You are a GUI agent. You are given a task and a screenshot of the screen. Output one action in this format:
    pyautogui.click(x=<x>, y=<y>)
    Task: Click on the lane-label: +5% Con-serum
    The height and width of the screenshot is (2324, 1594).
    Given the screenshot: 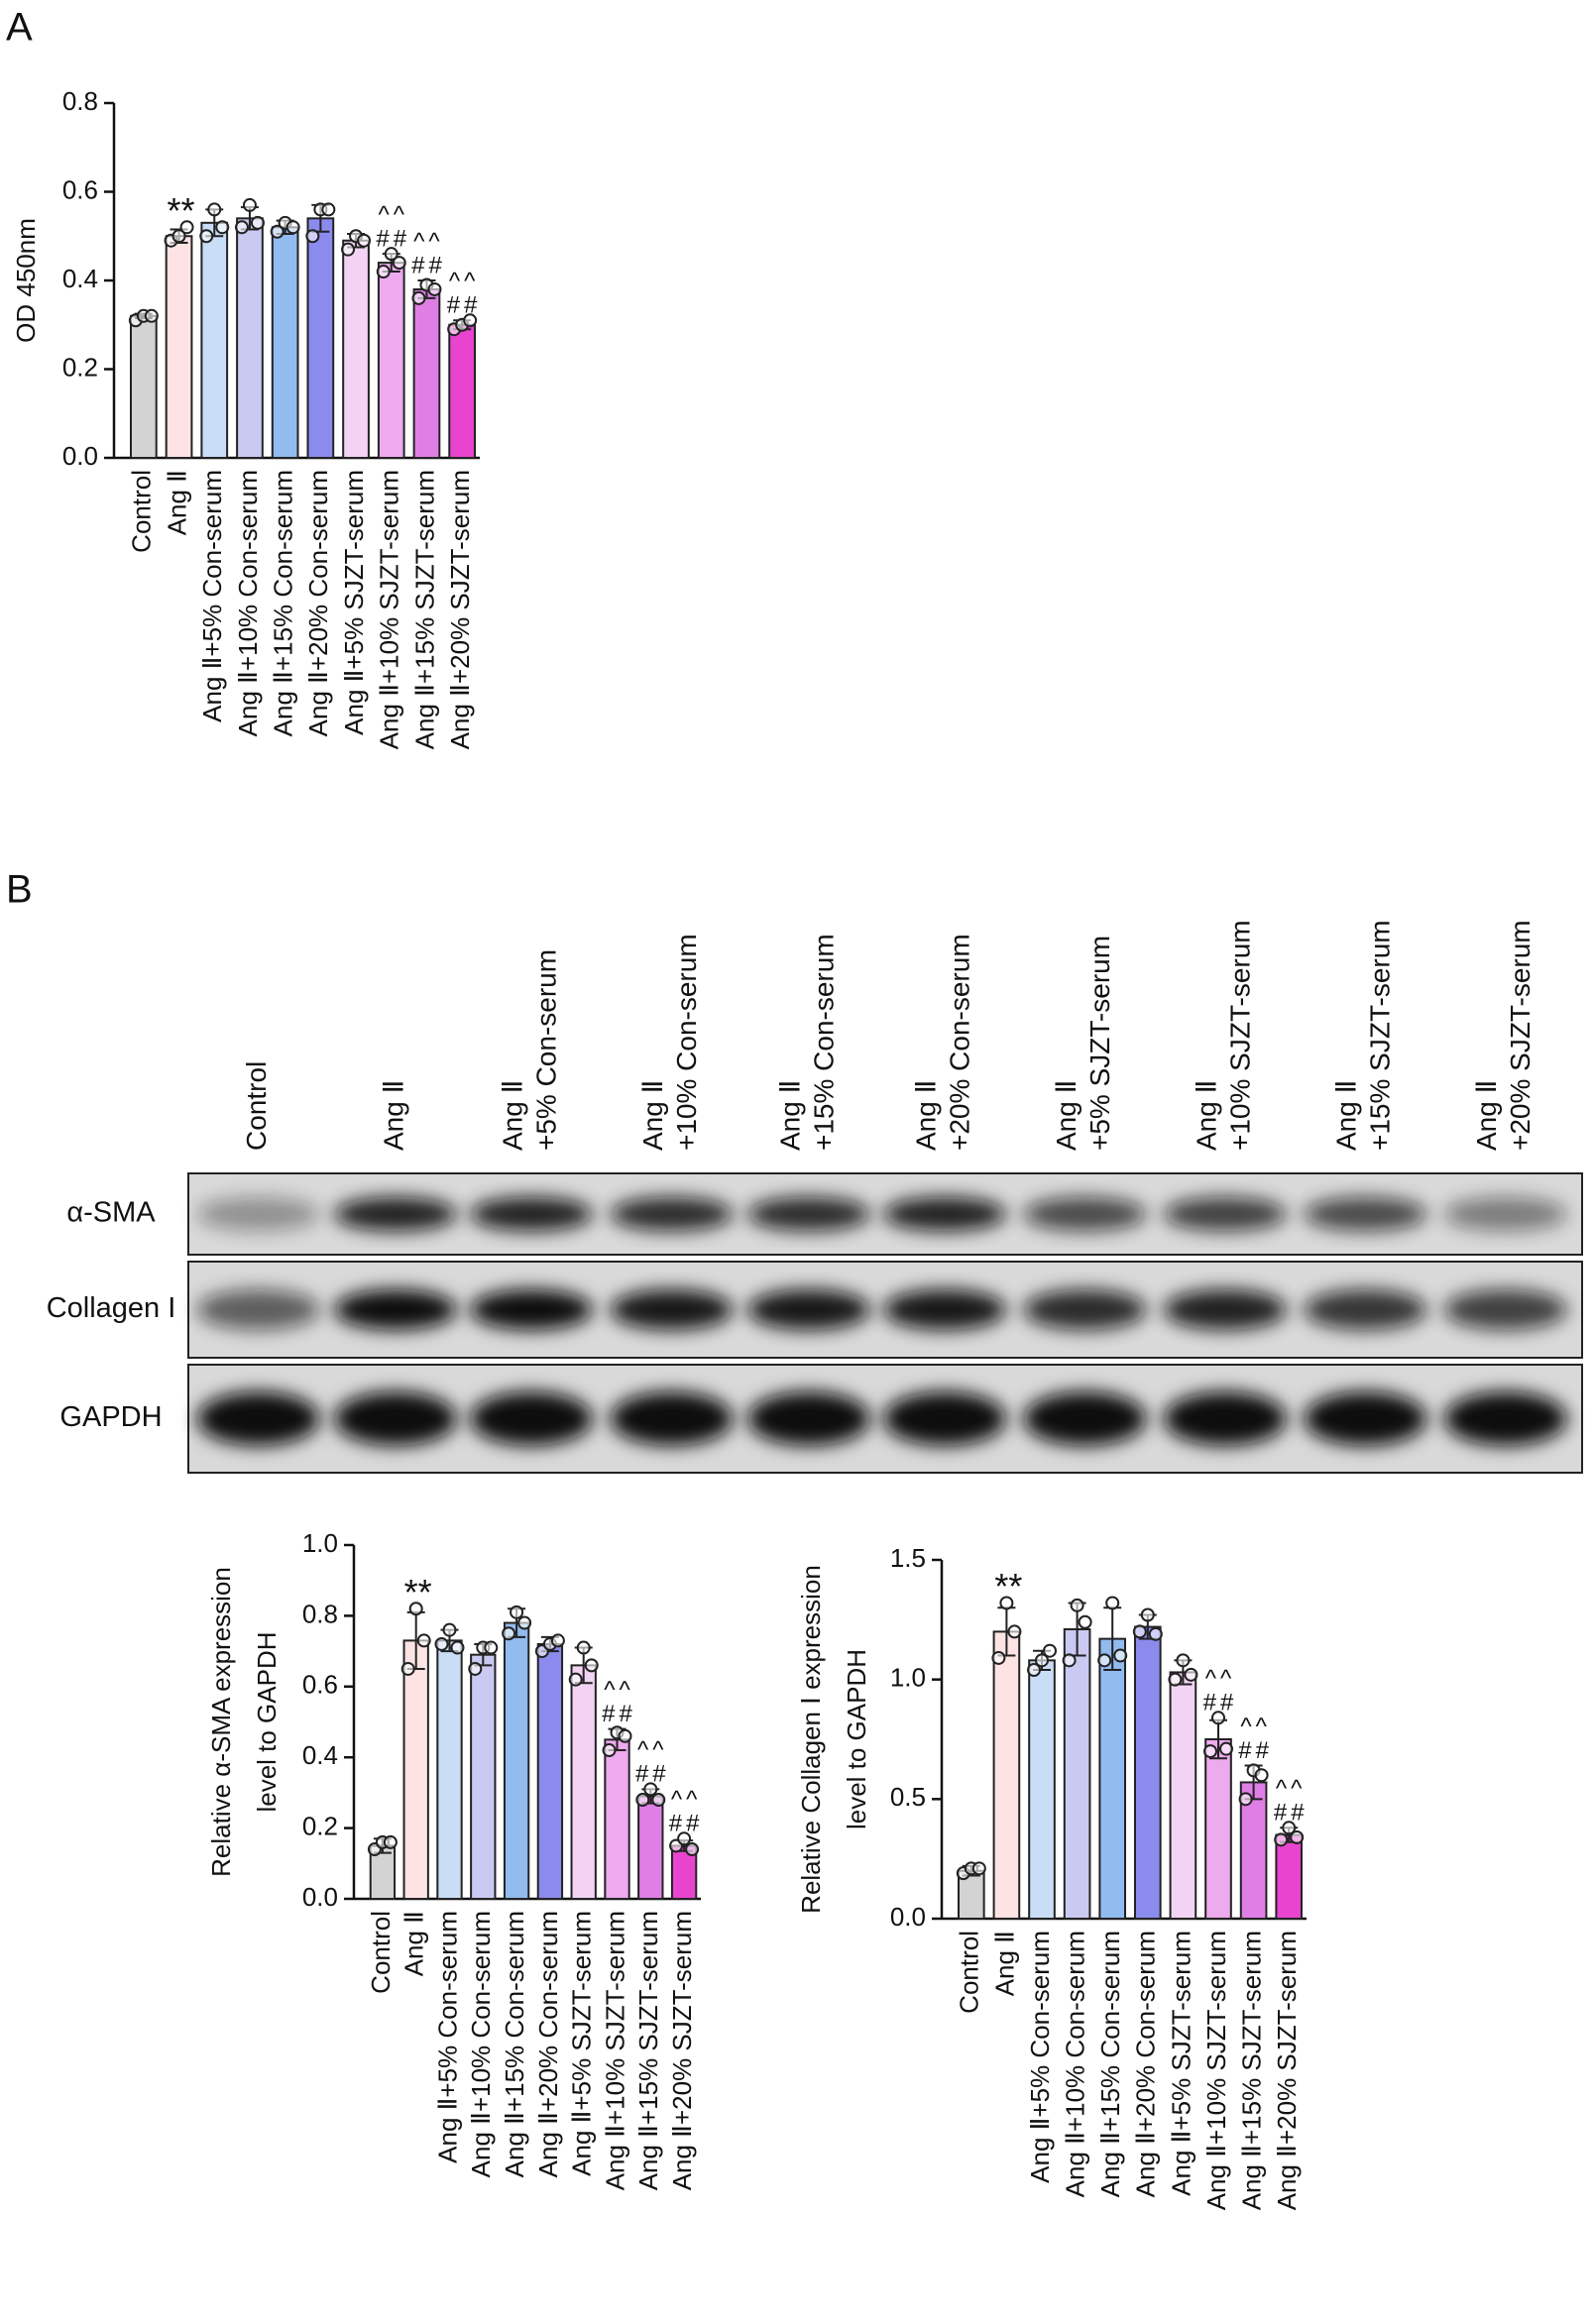 What is the action you would take?
    pyautogui.click(x=545, y=1050)
    